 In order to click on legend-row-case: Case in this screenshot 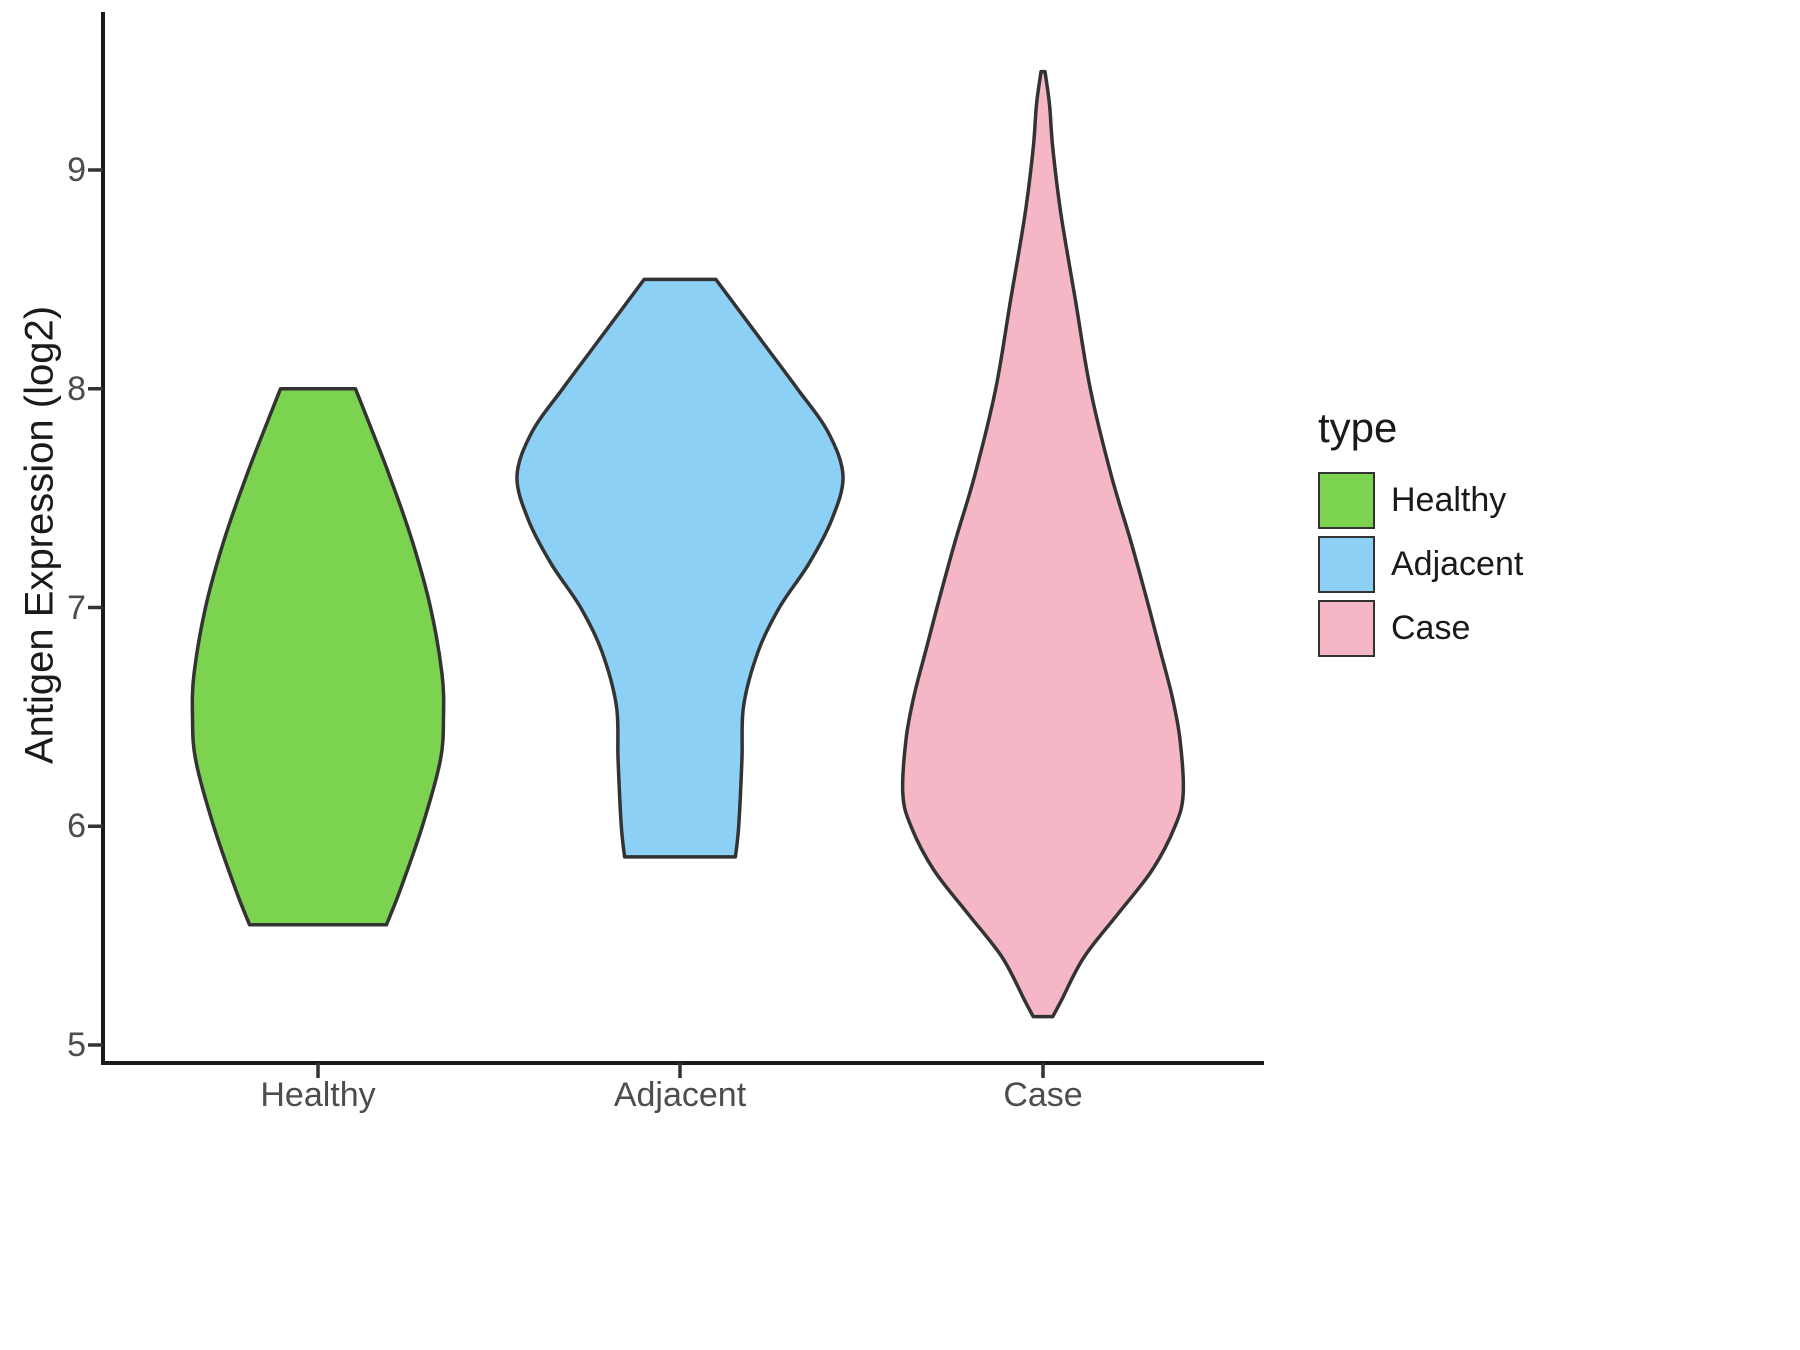, I will do `click(1420, 628)`.